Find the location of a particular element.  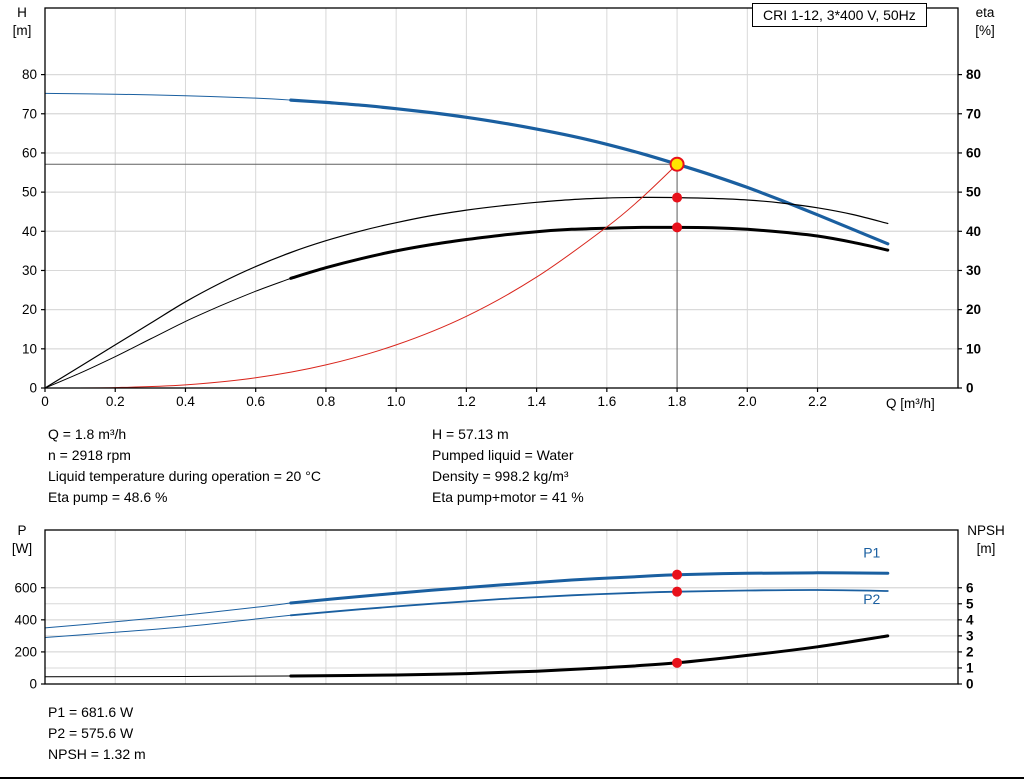

pump-title-box: CRI 1-12, 3*400 V, 50Hz is located at coordinates (839, 15).